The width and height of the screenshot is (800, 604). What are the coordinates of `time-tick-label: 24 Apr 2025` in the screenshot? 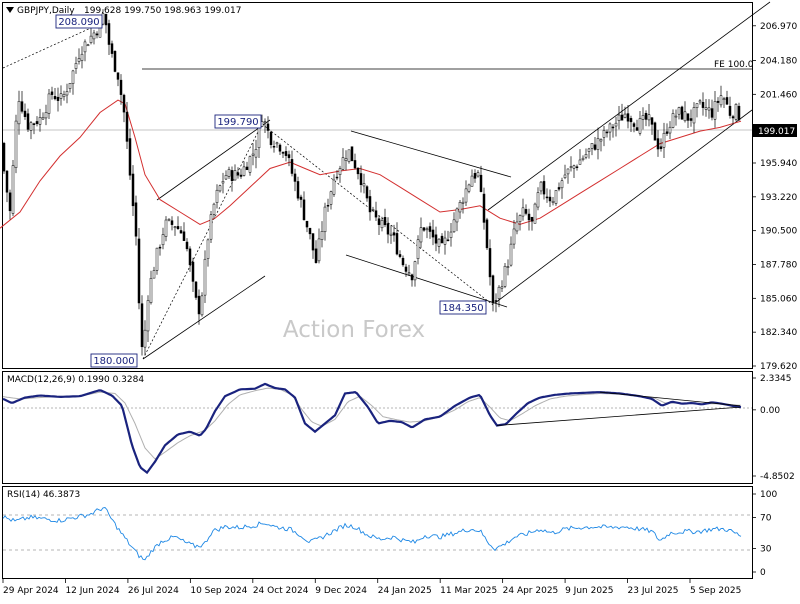 It's located at (531, 591).